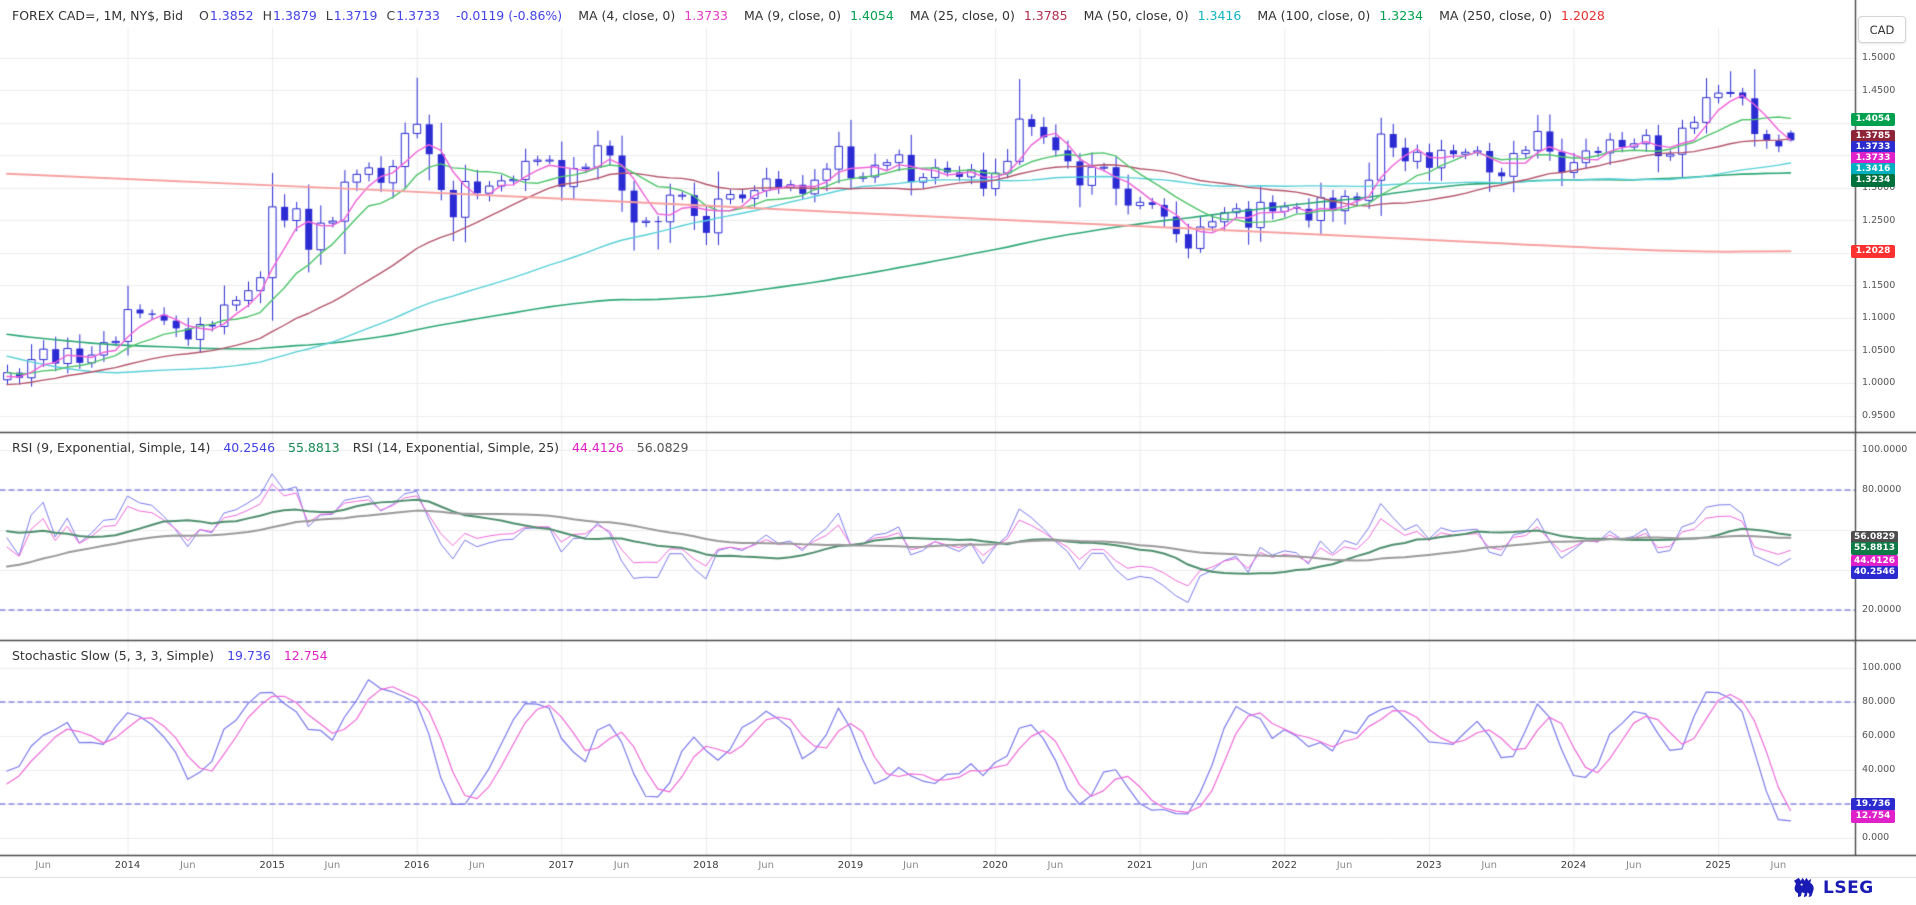 The height and width of the screenshot is (905, 1916). I want to click on price-axis-label: 1.0500, so click(1879, 350).